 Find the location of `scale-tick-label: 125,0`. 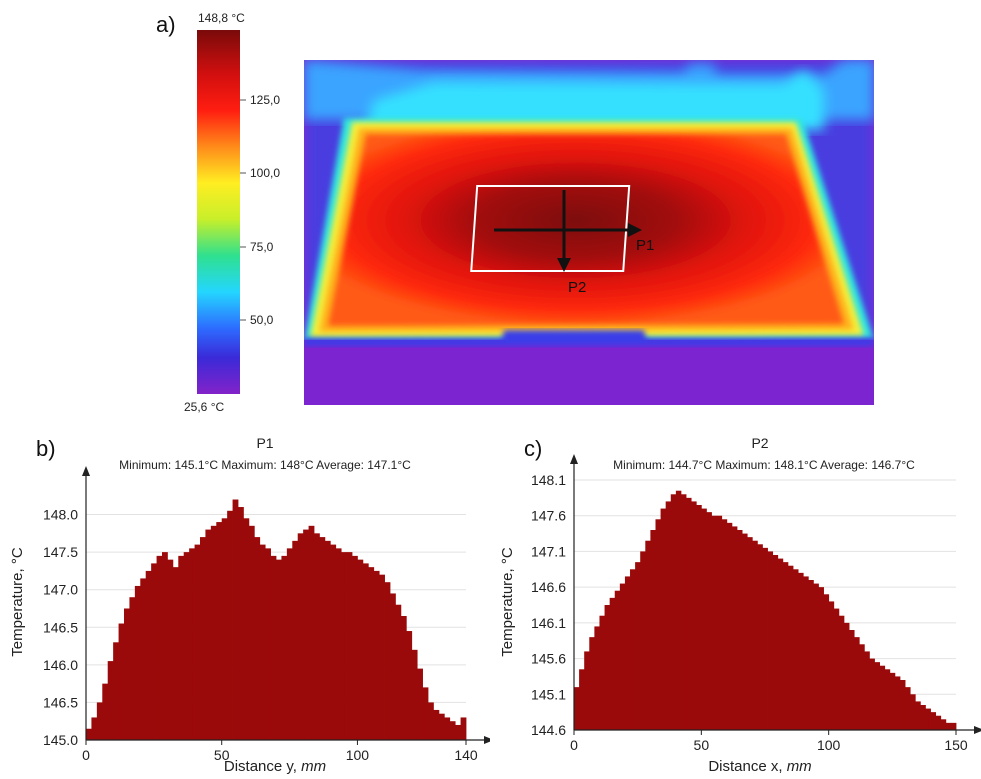

scale-tick-label: 125,0 is located at coordinates (265, 100).